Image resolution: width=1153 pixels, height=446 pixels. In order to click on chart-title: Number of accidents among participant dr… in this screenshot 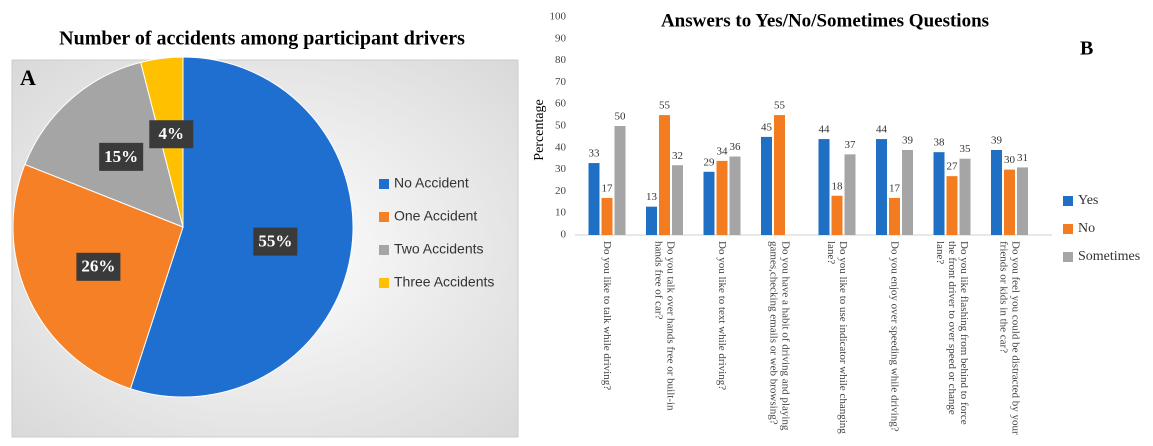, I will do `click(262, 39)`.